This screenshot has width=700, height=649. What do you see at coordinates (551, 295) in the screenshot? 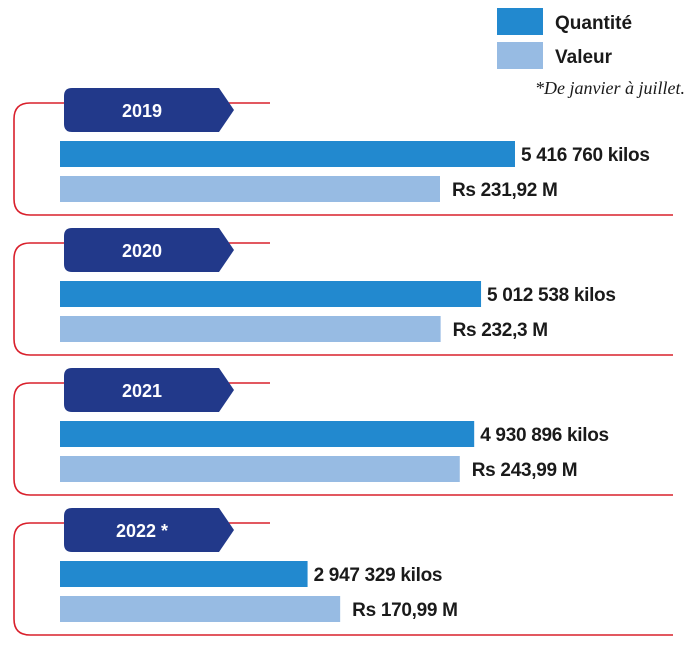
I see `bar-label-quantite: 5 012 538 kilos` at bounding box center [551, 295].